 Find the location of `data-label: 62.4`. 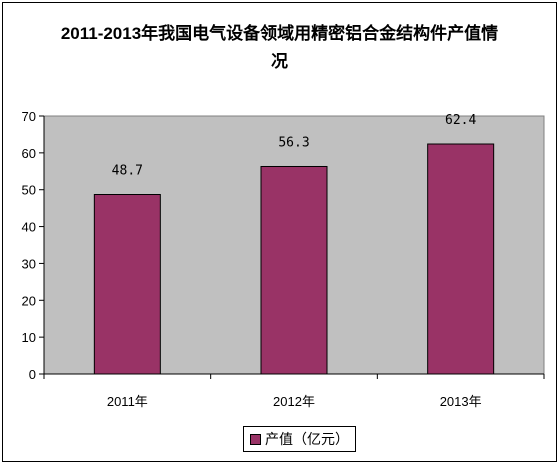

data-label: 62.4 is located at coordinates (460, 120).